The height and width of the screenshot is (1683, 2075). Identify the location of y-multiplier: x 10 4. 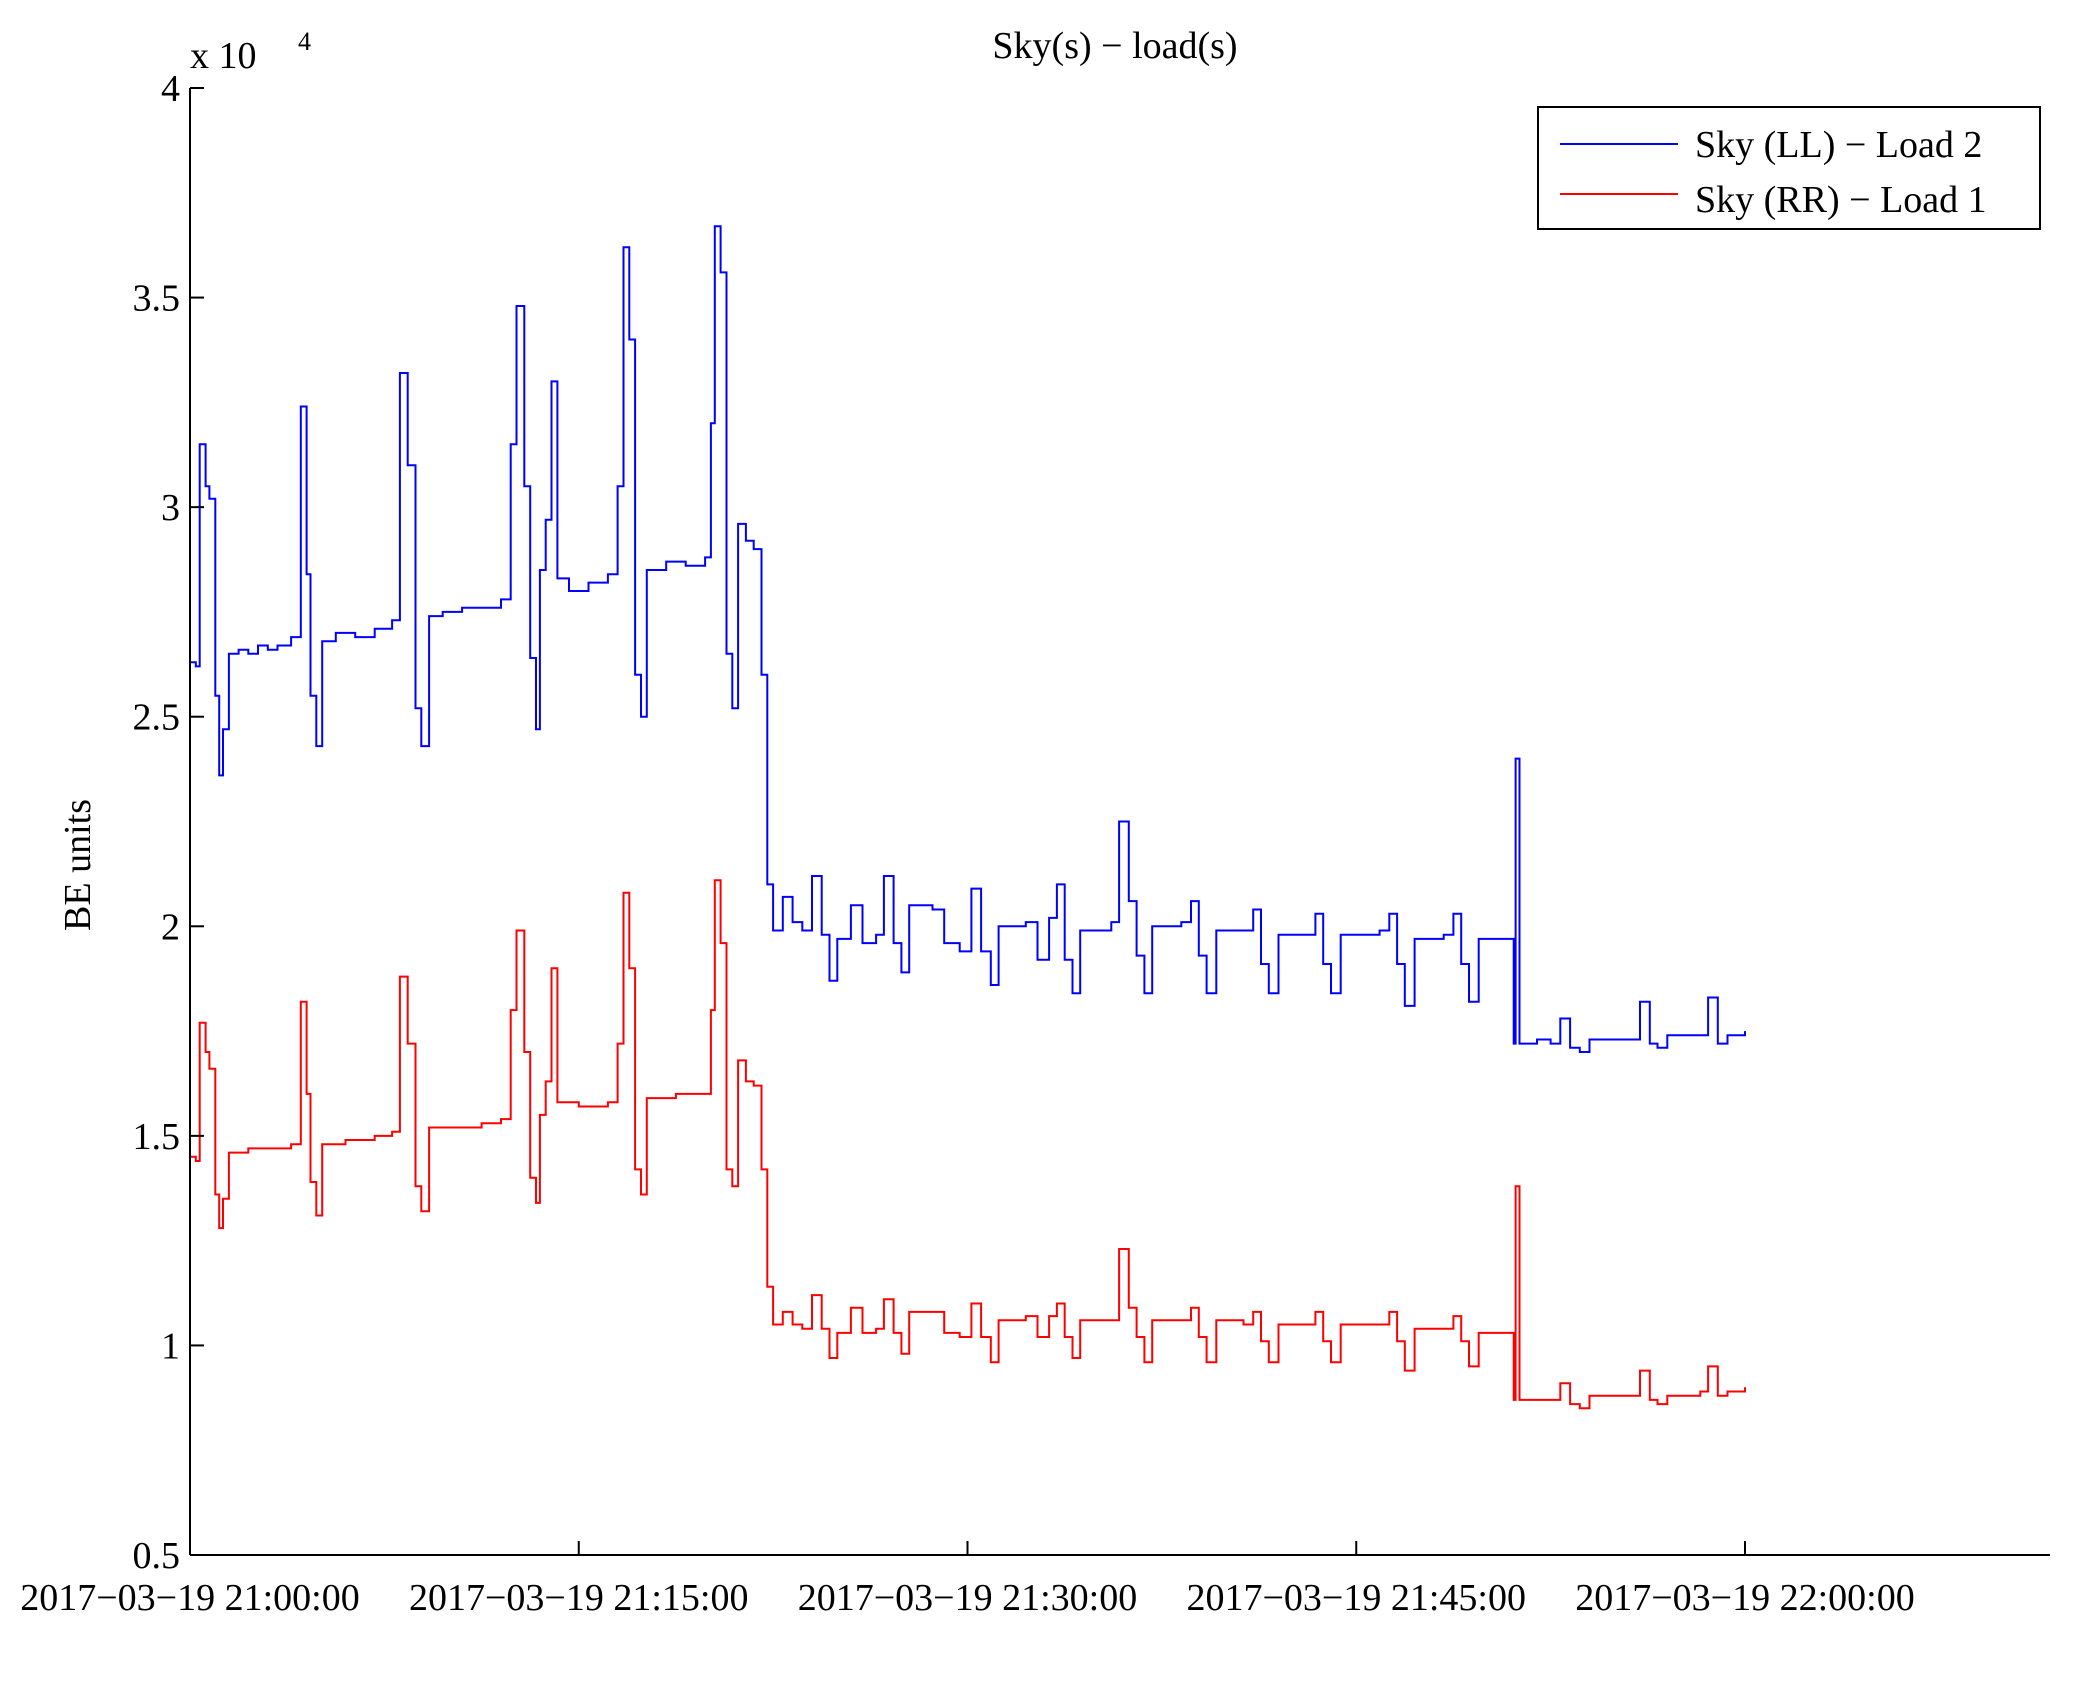
(250, 52).